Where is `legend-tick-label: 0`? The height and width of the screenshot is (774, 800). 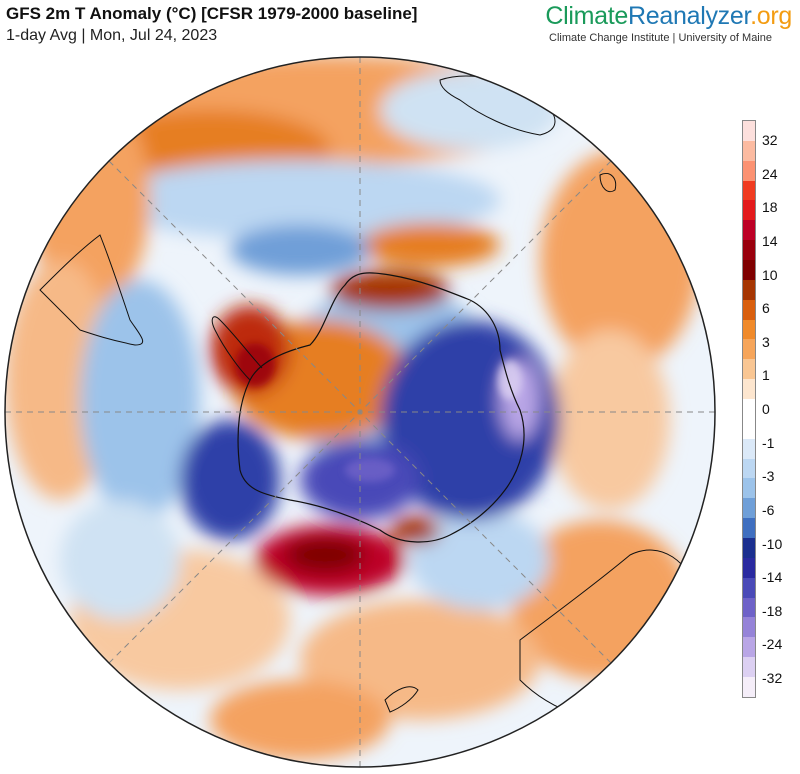
legend-tick-label: 0 is located at coordinates (766, 409).